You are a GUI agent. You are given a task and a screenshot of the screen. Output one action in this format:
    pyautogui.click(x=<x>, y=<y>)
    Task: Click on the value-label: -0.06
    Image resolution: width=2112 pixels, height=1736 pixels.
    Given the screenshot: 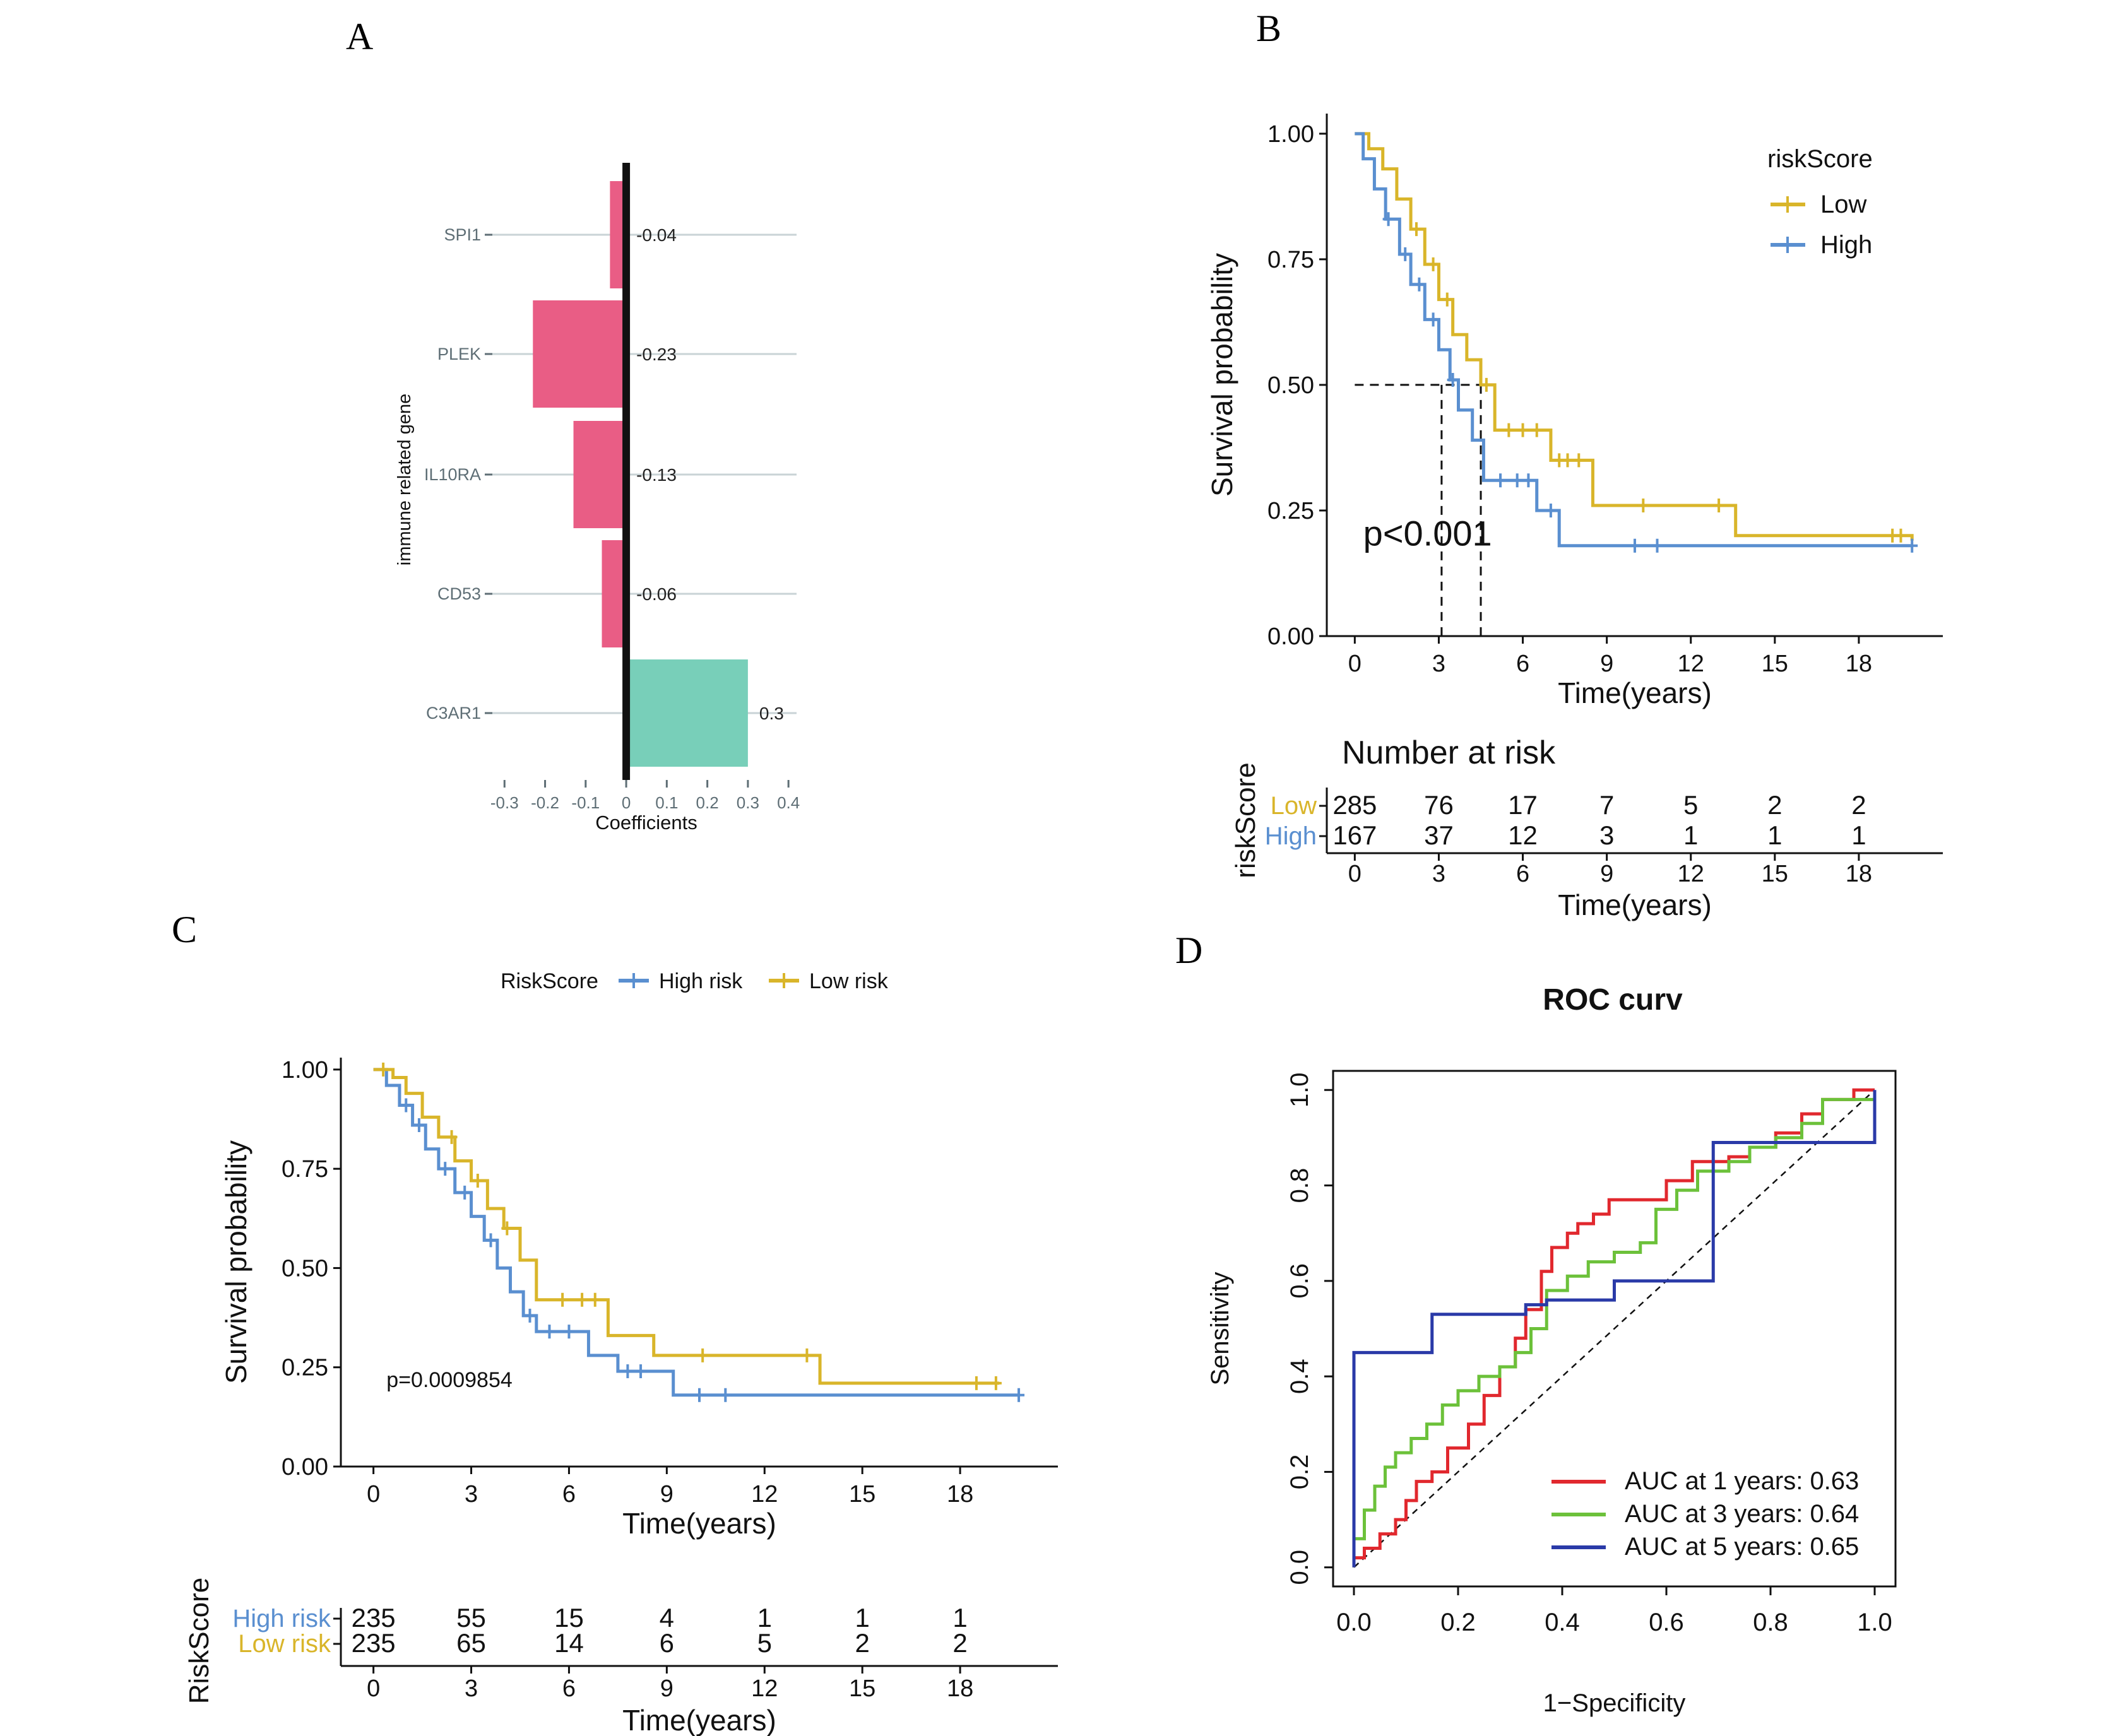 What is the action you would take?
    pyautogui.click(x=657, y=594)
    